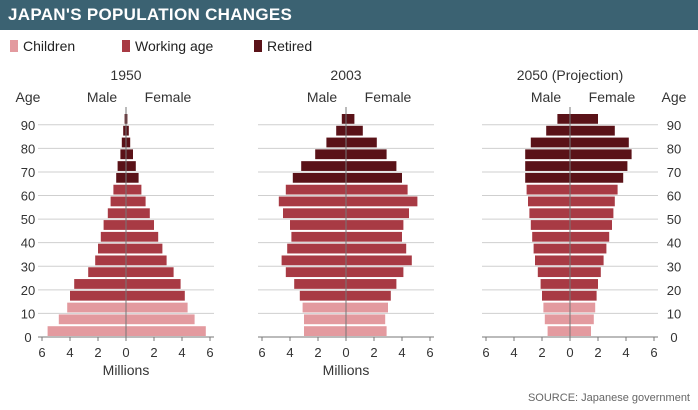  What do you see at coordinates (102, 97) in the screenshot?
I see `male-label-1950: Male` at bounding box center [102, 97].